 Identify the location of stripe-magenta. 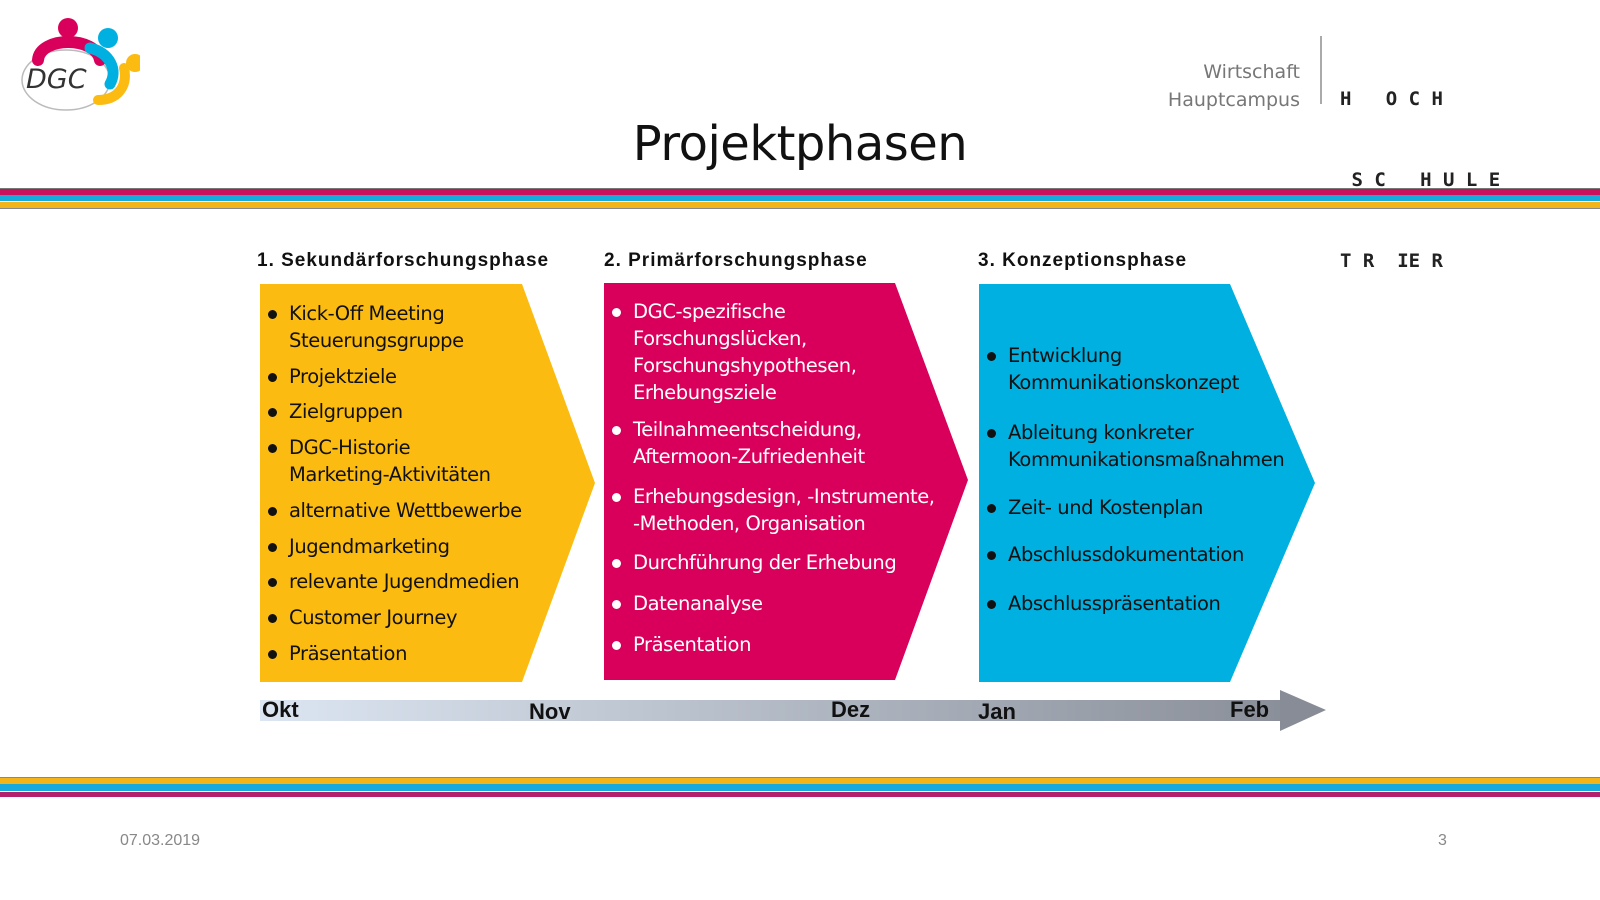
(800, 191).